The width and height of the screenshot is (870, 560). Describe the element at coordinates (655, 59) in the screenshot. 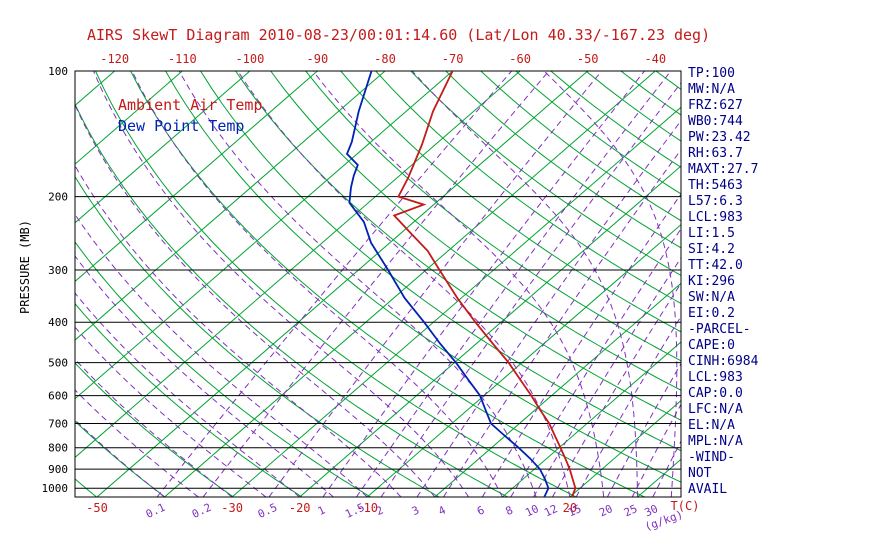

I see `top-axis-tick: -40` at that location.